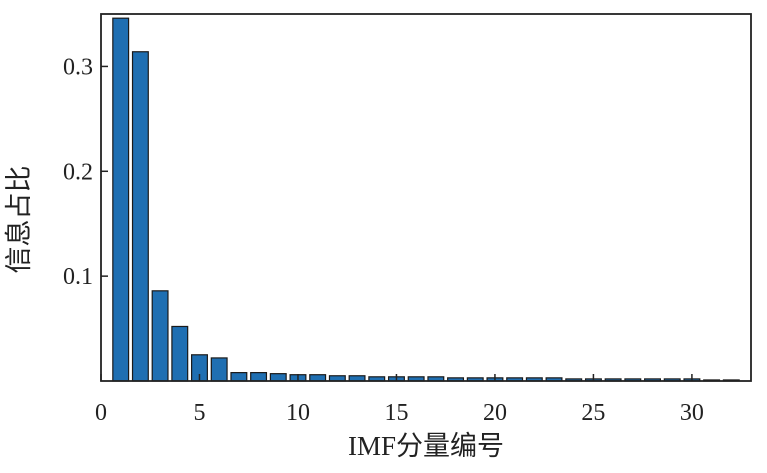  I want to click on y-tick-label: 0.1, so click(78, 277).